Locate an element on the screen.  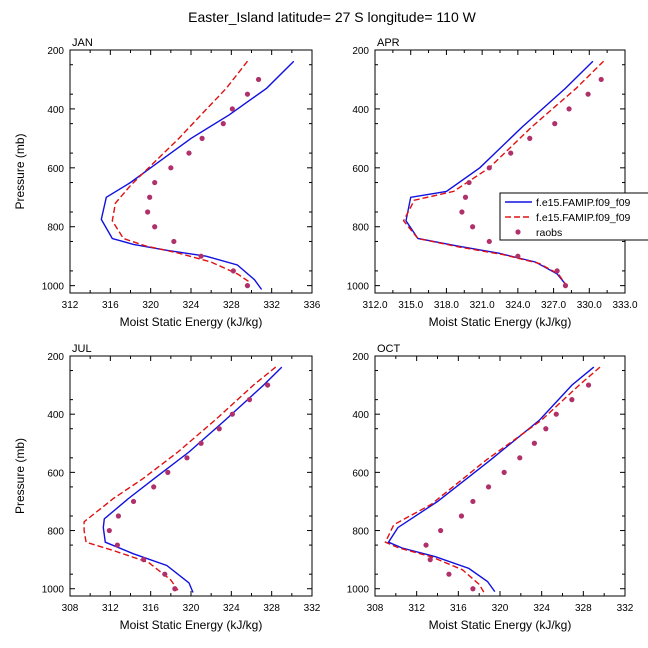
x-tick-label: 316 is located at coordinates (458, 608).